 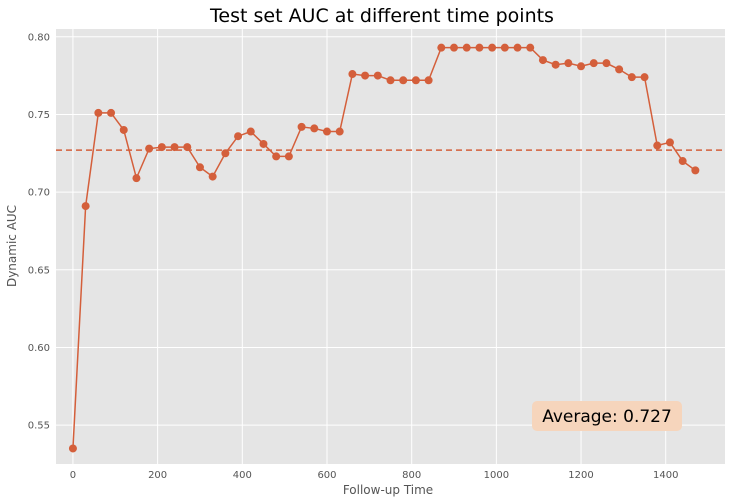 I want to click on y-tick-label: 0.80, so click(x=39, y=37).